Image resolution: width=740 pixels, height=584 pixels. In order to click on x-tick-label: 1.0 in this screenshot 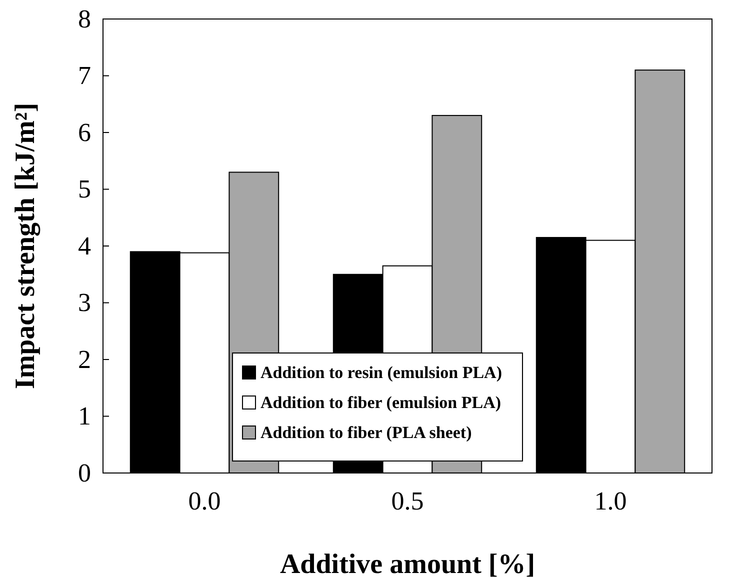, I will do `click(610, 501)`.